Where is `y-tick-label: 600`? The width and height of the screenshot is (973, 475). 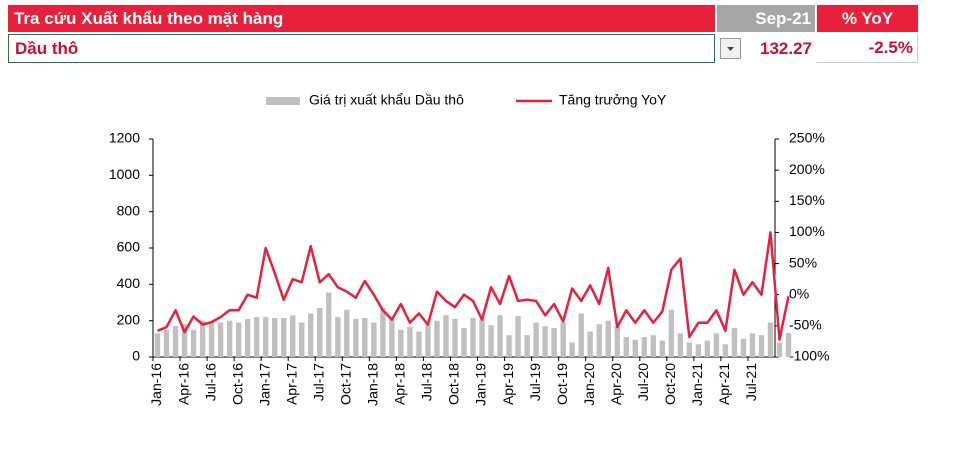 y-tick-label: 600 is located at coordinates (129, 247).